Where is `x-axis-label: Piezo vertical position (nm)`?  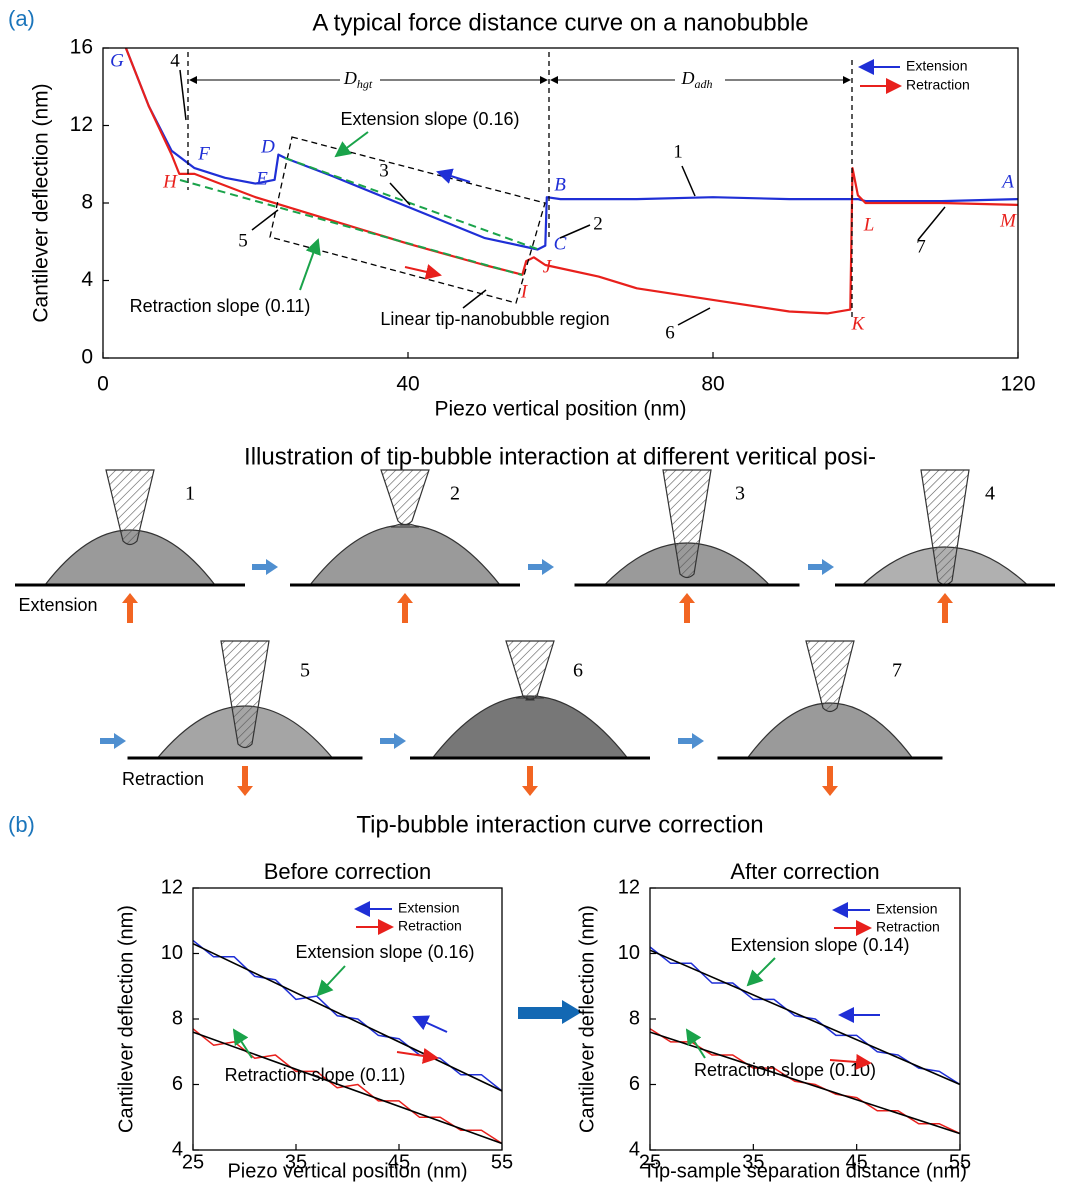 x-axis-label: Piezo vertical position (nm) is located at coordinates (347, 1171).